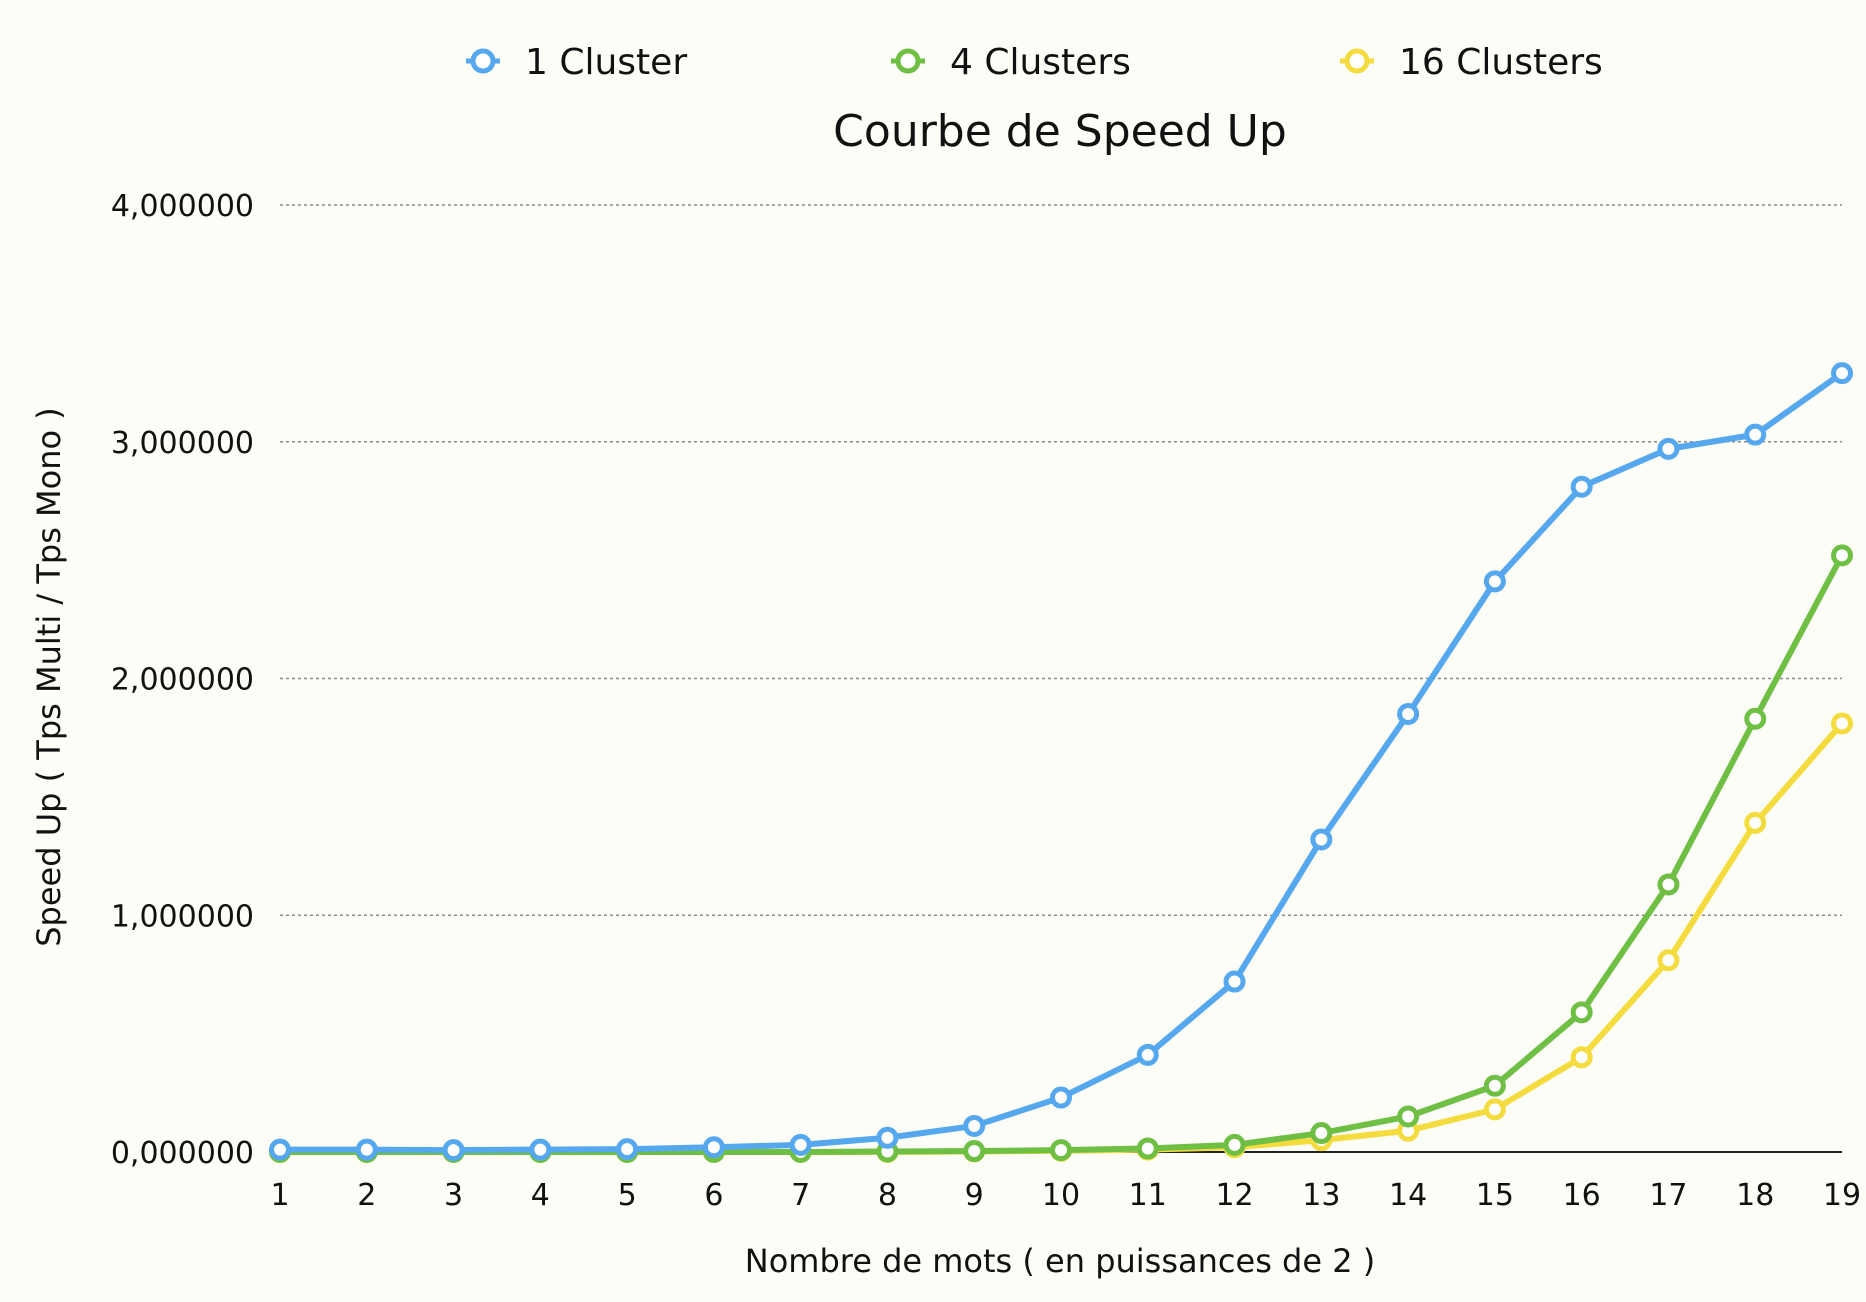 This screenshot has height=1302, width=1866. What do you see at coordinates (1842, 1195) in the screenshot?
I see `x-tick-label: 19` at bounding box center [1842, 1195].